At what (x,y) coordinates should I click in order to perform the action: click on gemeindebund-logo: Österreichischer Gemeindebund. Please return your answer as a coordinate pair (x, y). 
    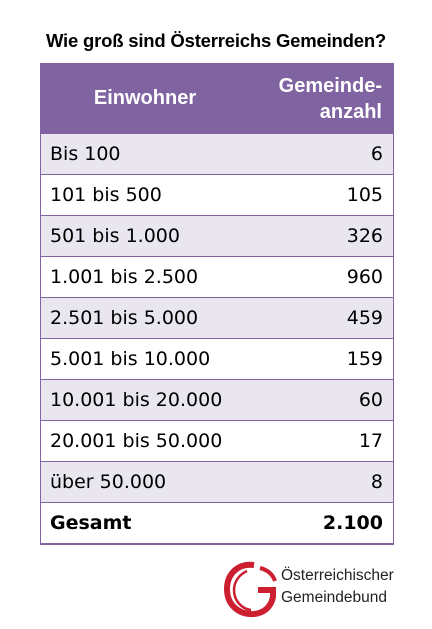
    Looking at the image, I should click on (319, 589).